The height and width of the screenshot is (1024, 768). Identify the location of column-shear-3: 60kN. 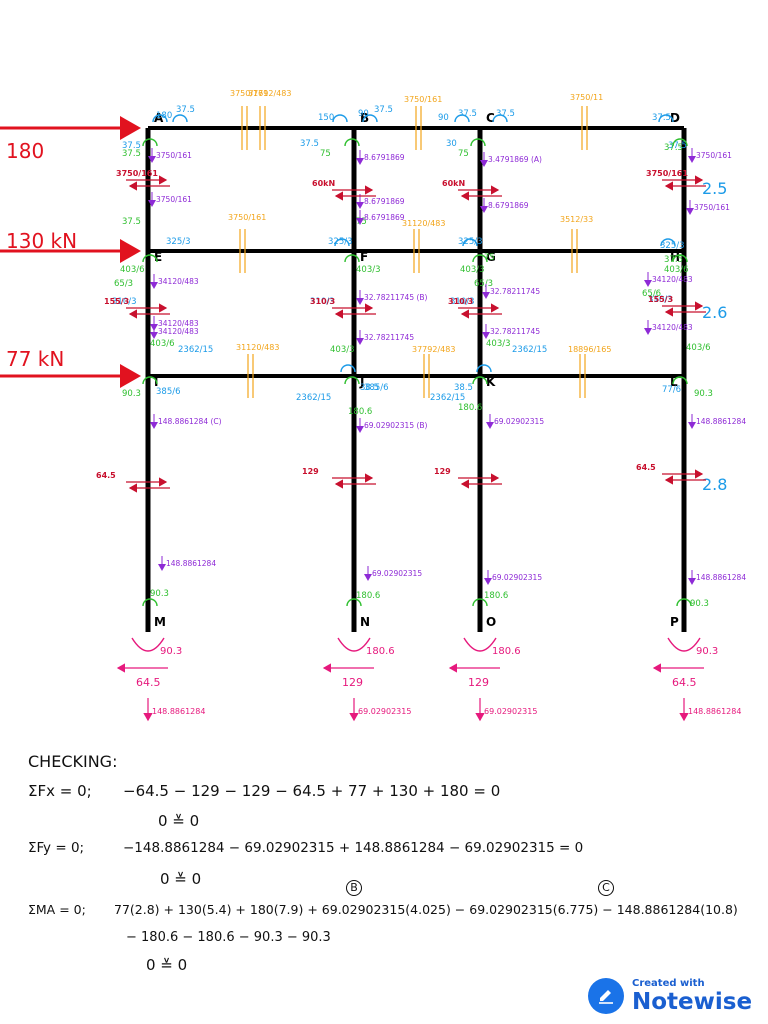
(453, 183).